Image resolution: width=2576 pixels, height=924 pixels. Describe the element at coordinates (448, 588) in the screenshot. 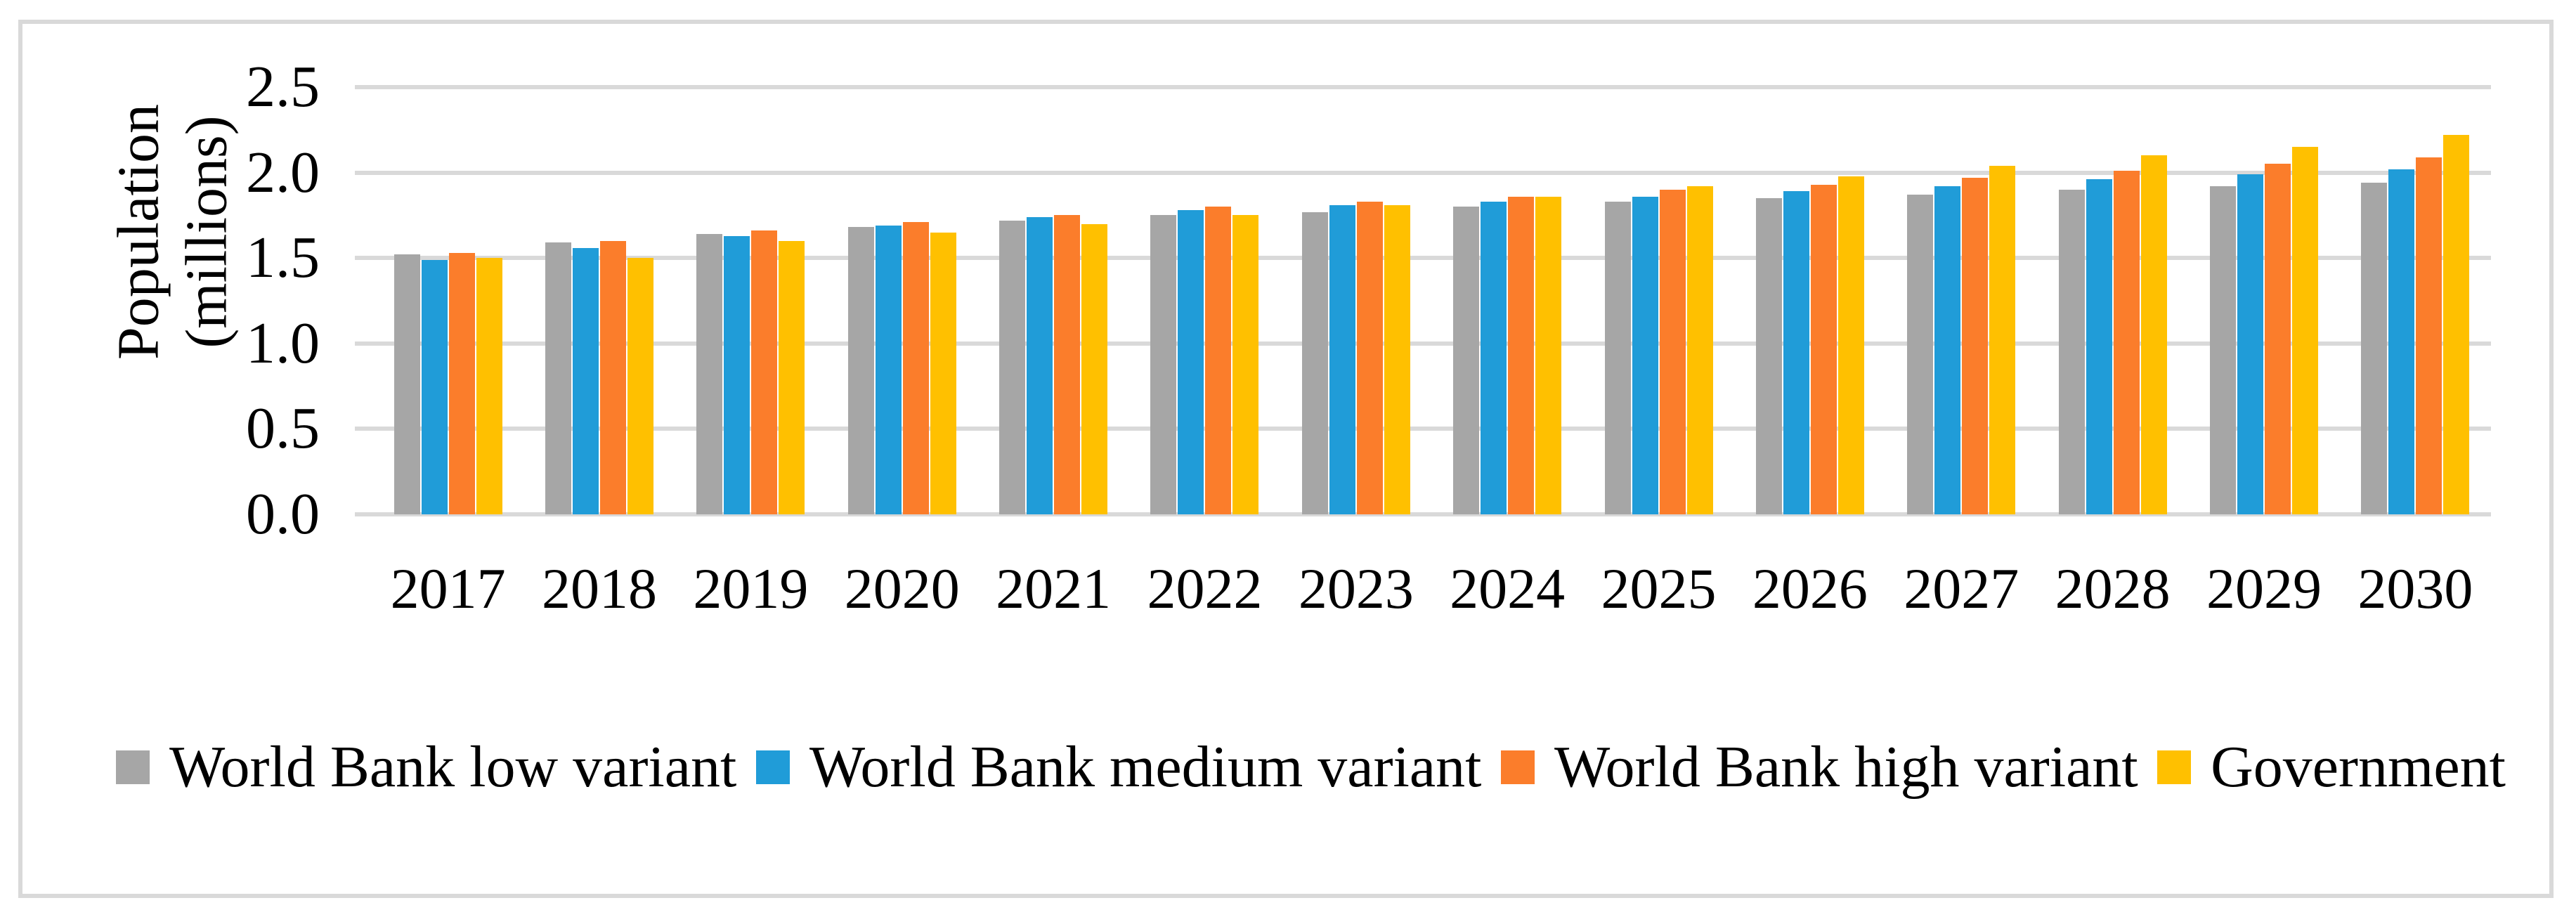

I see `x-label-2017: 2017` at that location.